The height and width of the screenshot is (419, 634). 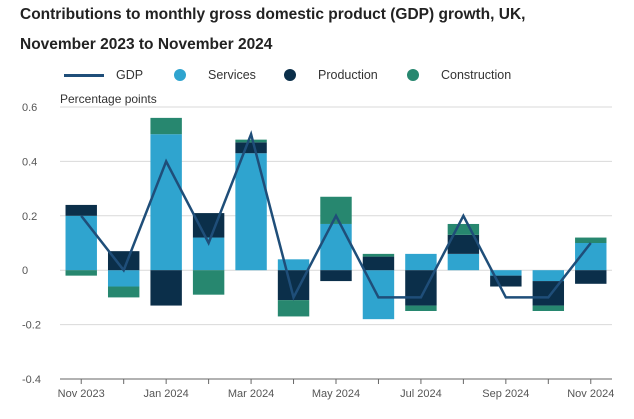 I want to click on bar-production-jun-2024, so click(x=378, y=263).